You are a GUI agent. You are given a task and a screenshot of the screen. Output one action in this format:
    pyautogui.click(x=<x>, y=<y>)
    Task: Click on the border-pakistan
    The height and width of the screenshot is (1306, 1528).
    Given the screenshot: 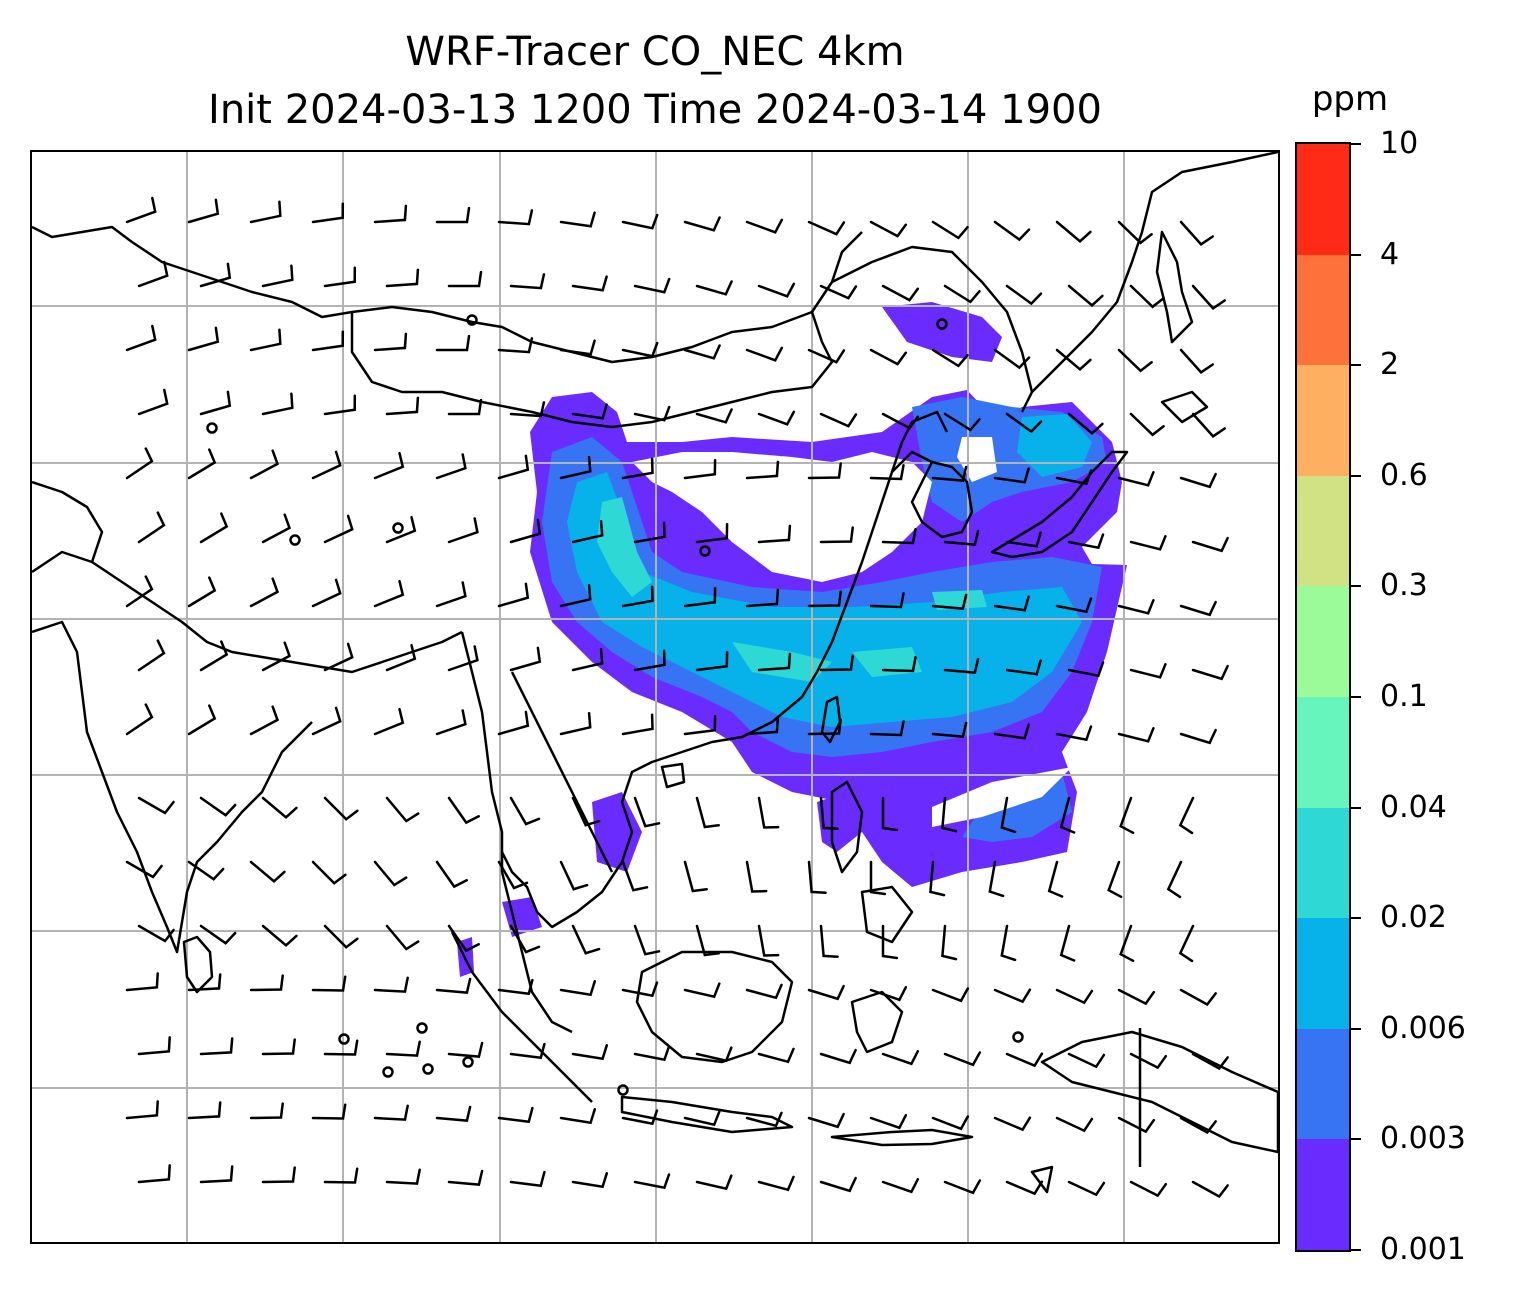 What is the action you would take?
    pyautogui.click(x=68, y=521)
    